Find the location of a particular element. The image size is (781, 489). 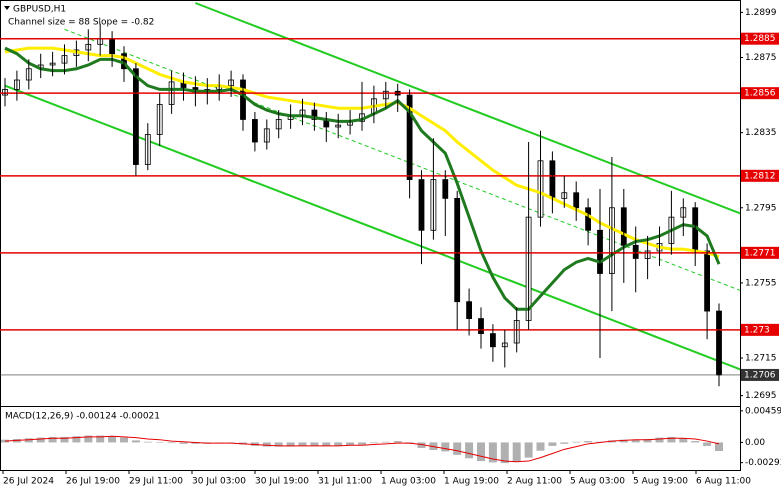

level-label: 1.2812 is located at coordinates (760, 176).